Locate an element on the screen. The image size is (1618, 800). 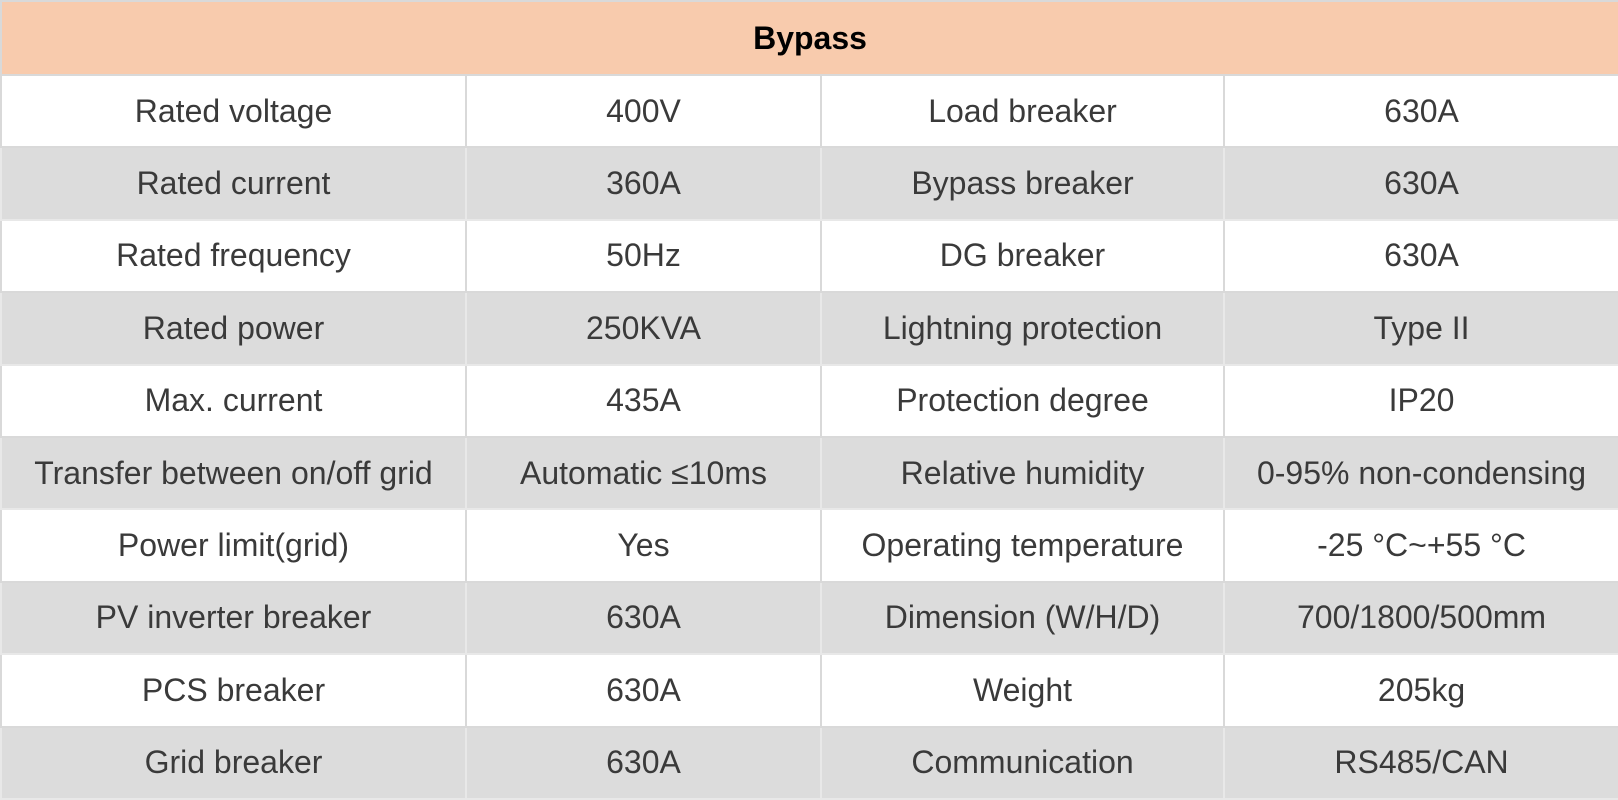
param-value: Type II is located at coordinates (1420, 328).